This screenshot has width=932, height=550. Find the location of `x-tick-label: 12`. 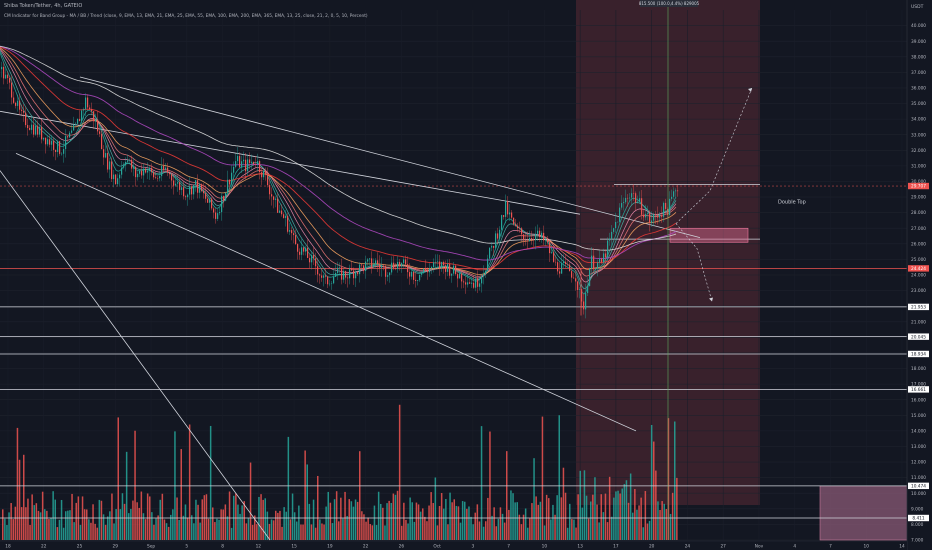

x-tick-label: 12 is located at coordinates (259, 547).